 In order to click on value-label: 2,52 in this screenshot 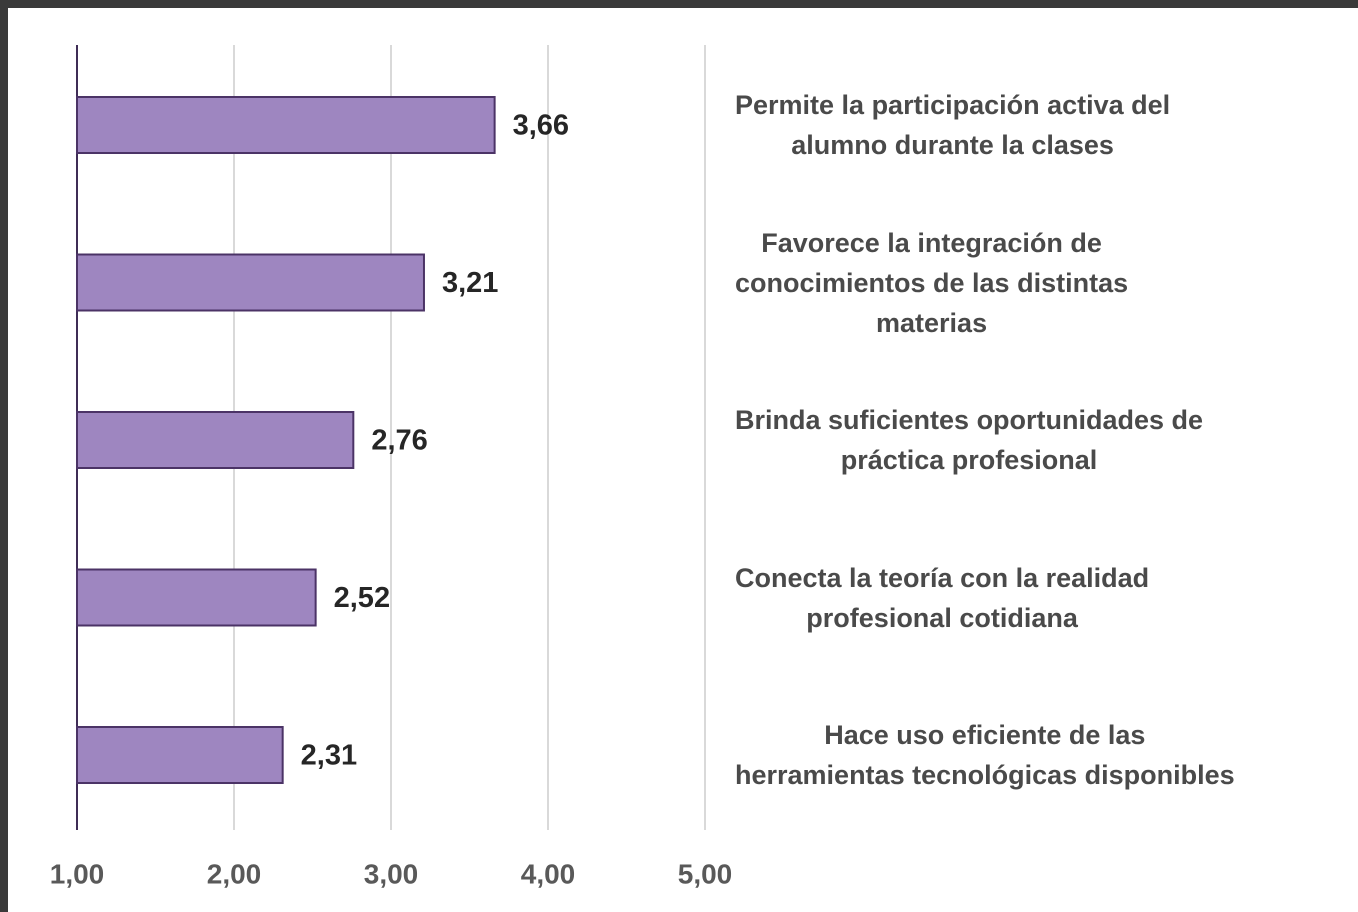, I will do `click(362, 598)`.